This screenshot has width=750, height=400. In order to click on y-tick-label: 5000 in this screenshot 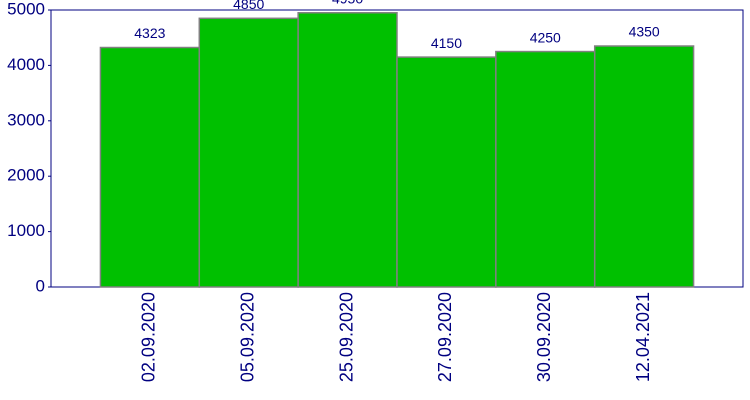, I will do `click(26, 9)`.